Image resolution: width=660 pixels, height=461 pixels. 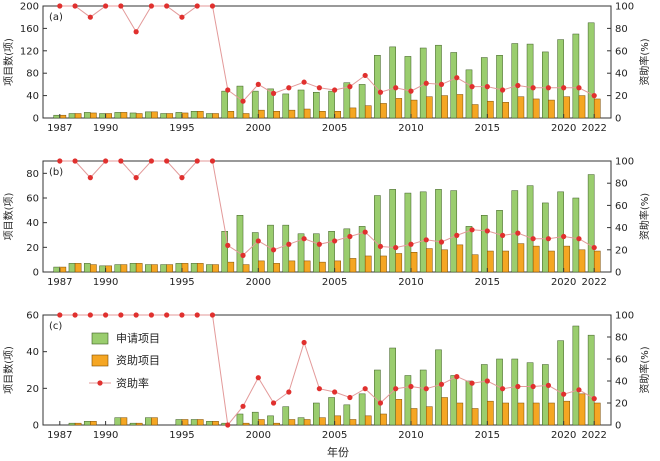 I want to click on x-tick-label: 2010, so click(x=410, y=435).